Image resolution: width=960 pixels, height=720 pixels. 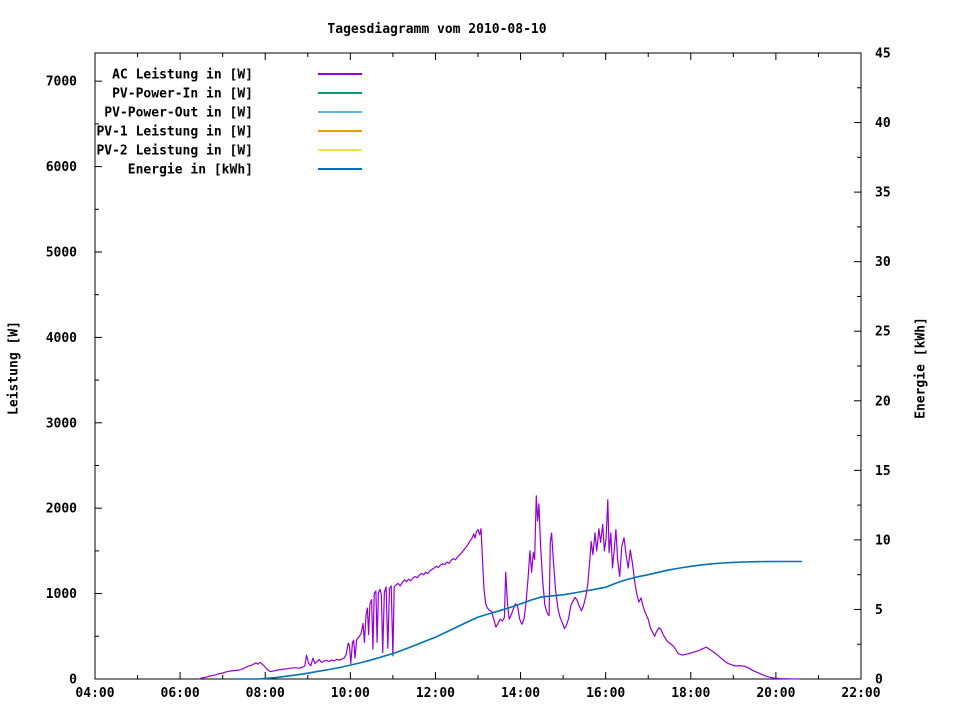 I want to click on svg-text: 3000, so click(x=61, y=423).